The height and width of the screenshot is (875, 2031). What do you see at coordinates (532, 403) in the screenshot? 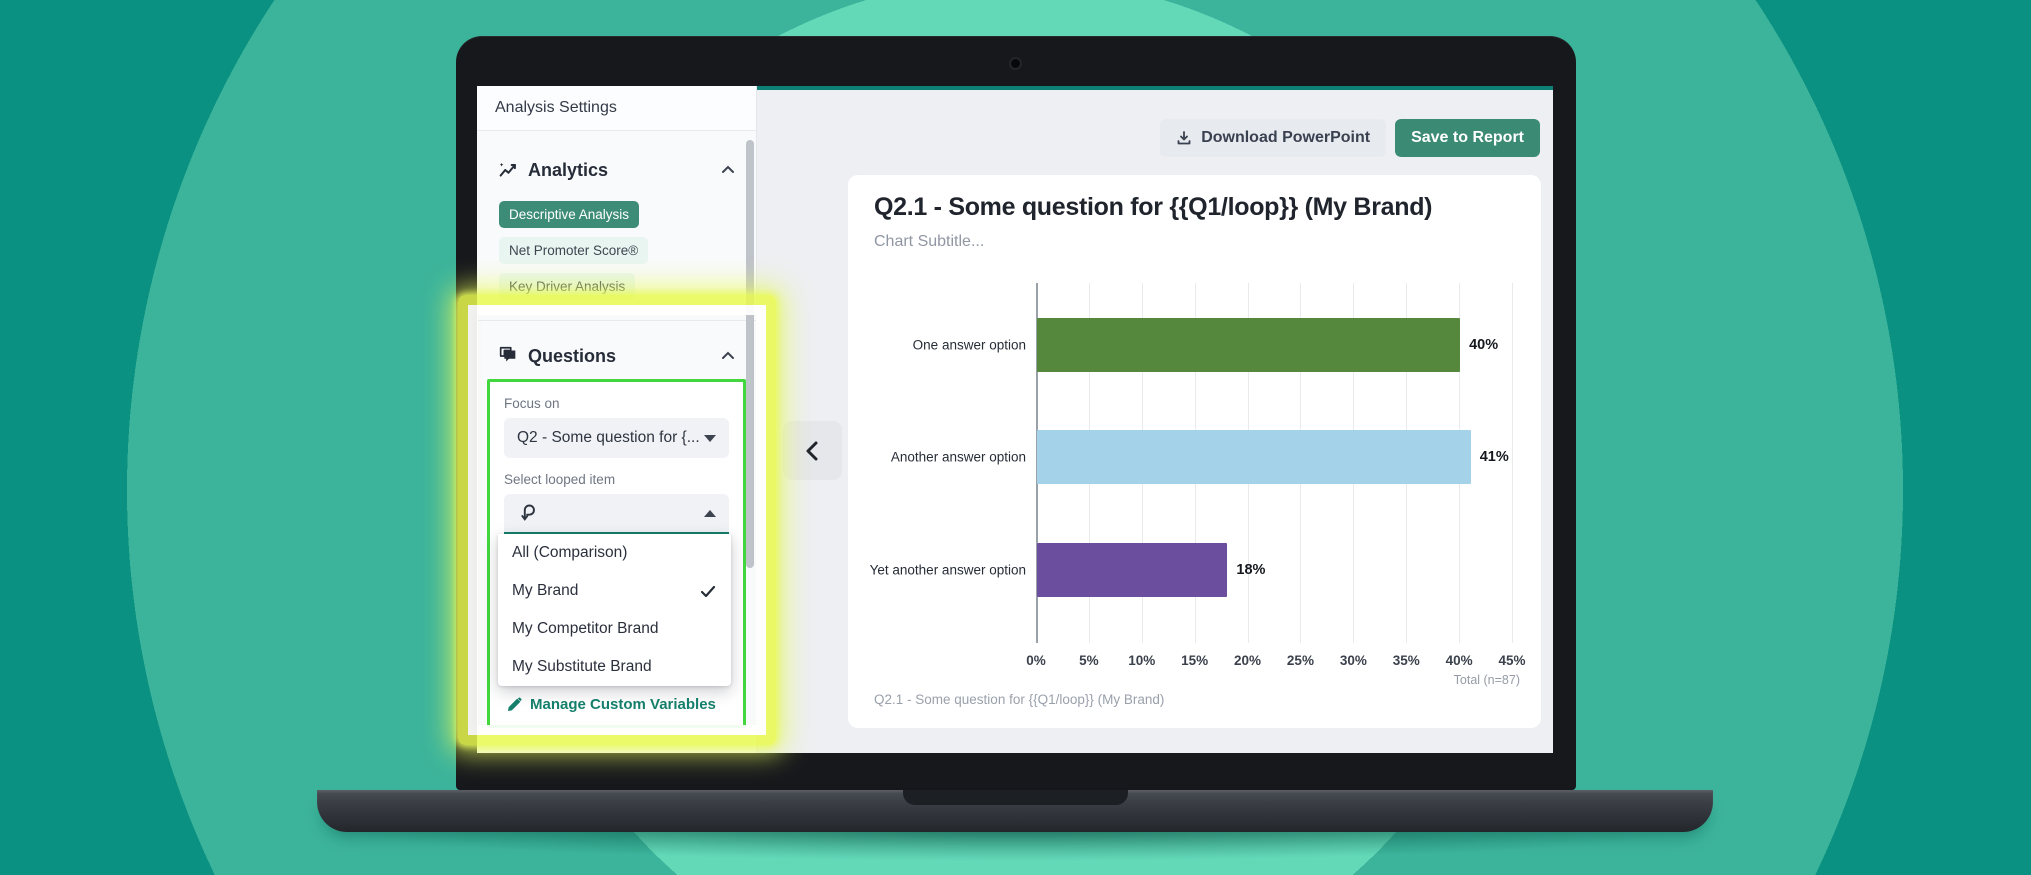
I see `focus-on-label: Focus on` at bounding box center [532, 403].